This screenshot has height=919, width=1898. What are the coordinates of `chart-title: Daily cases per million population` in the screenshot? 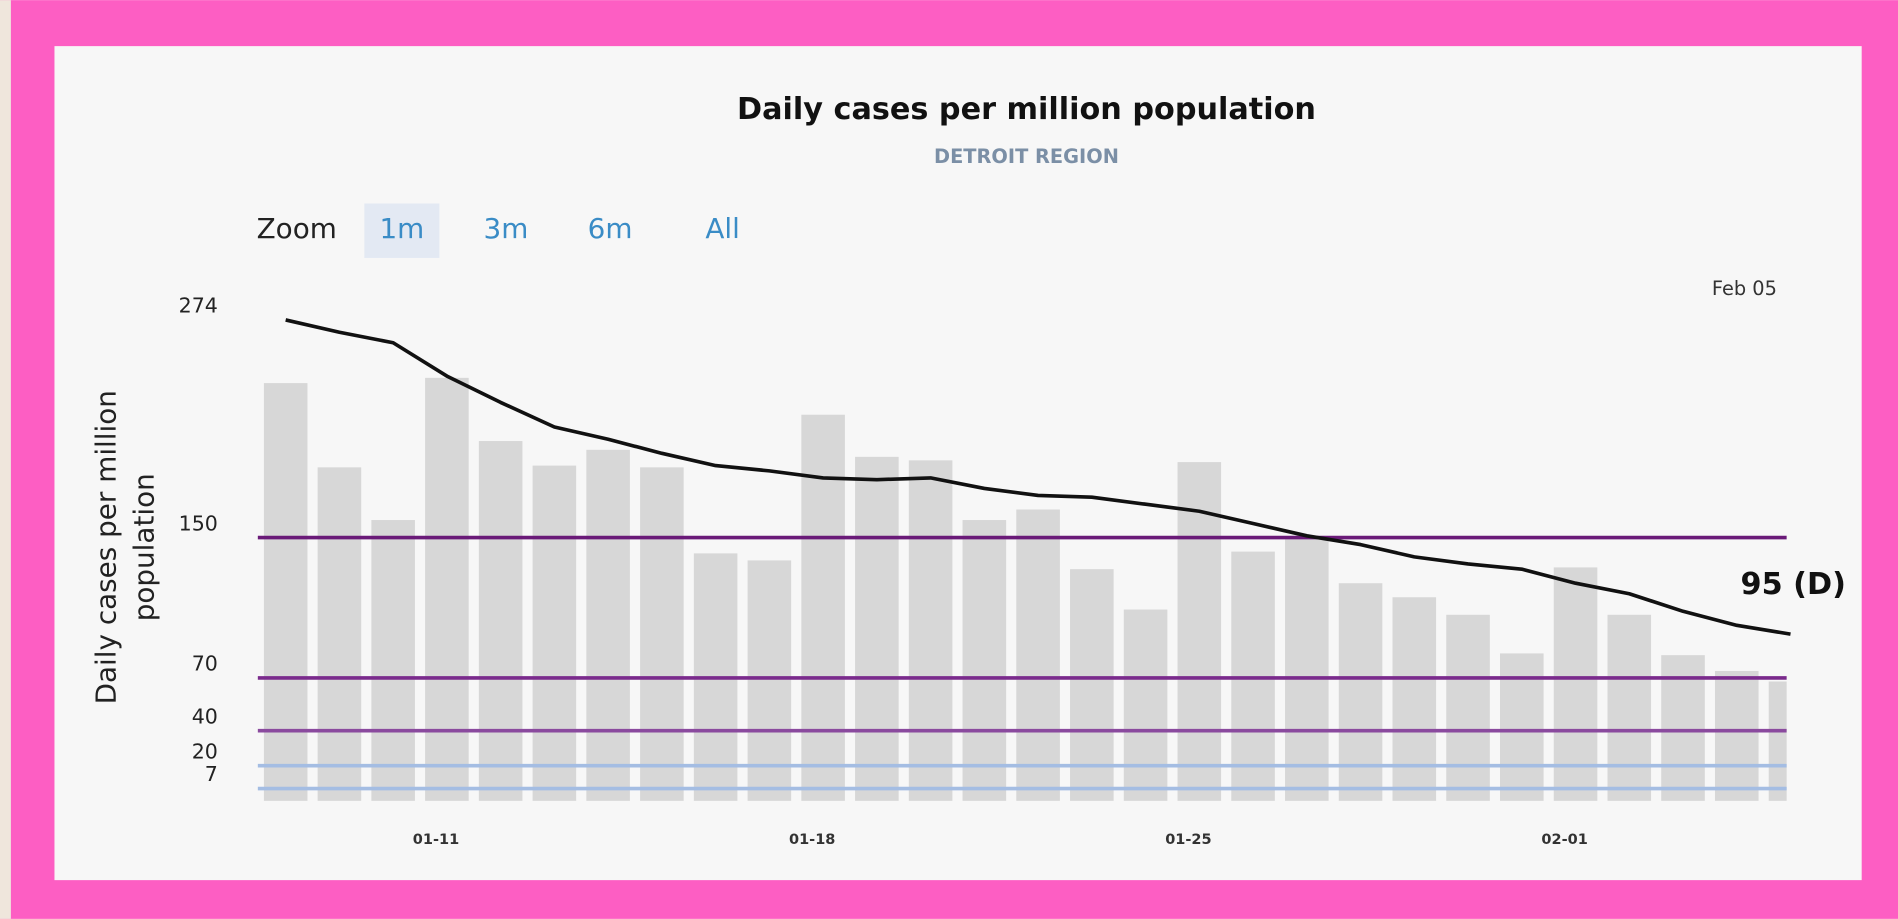 It's located at (1026, 109).